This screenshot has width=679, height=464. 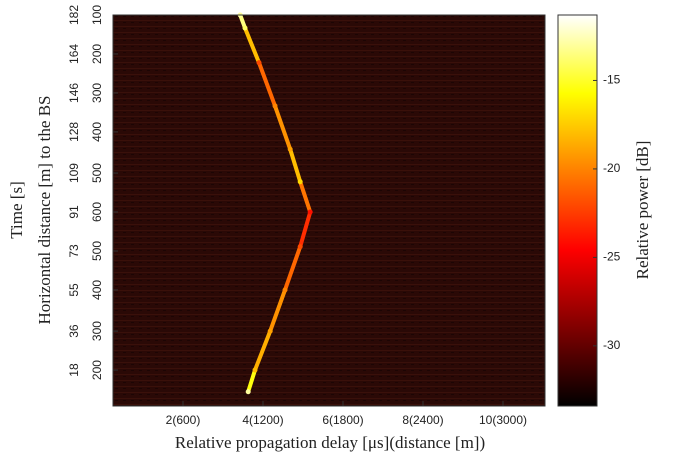 I want to click on colorbar-label: Relative power [dB], so click(x=642, y=210).